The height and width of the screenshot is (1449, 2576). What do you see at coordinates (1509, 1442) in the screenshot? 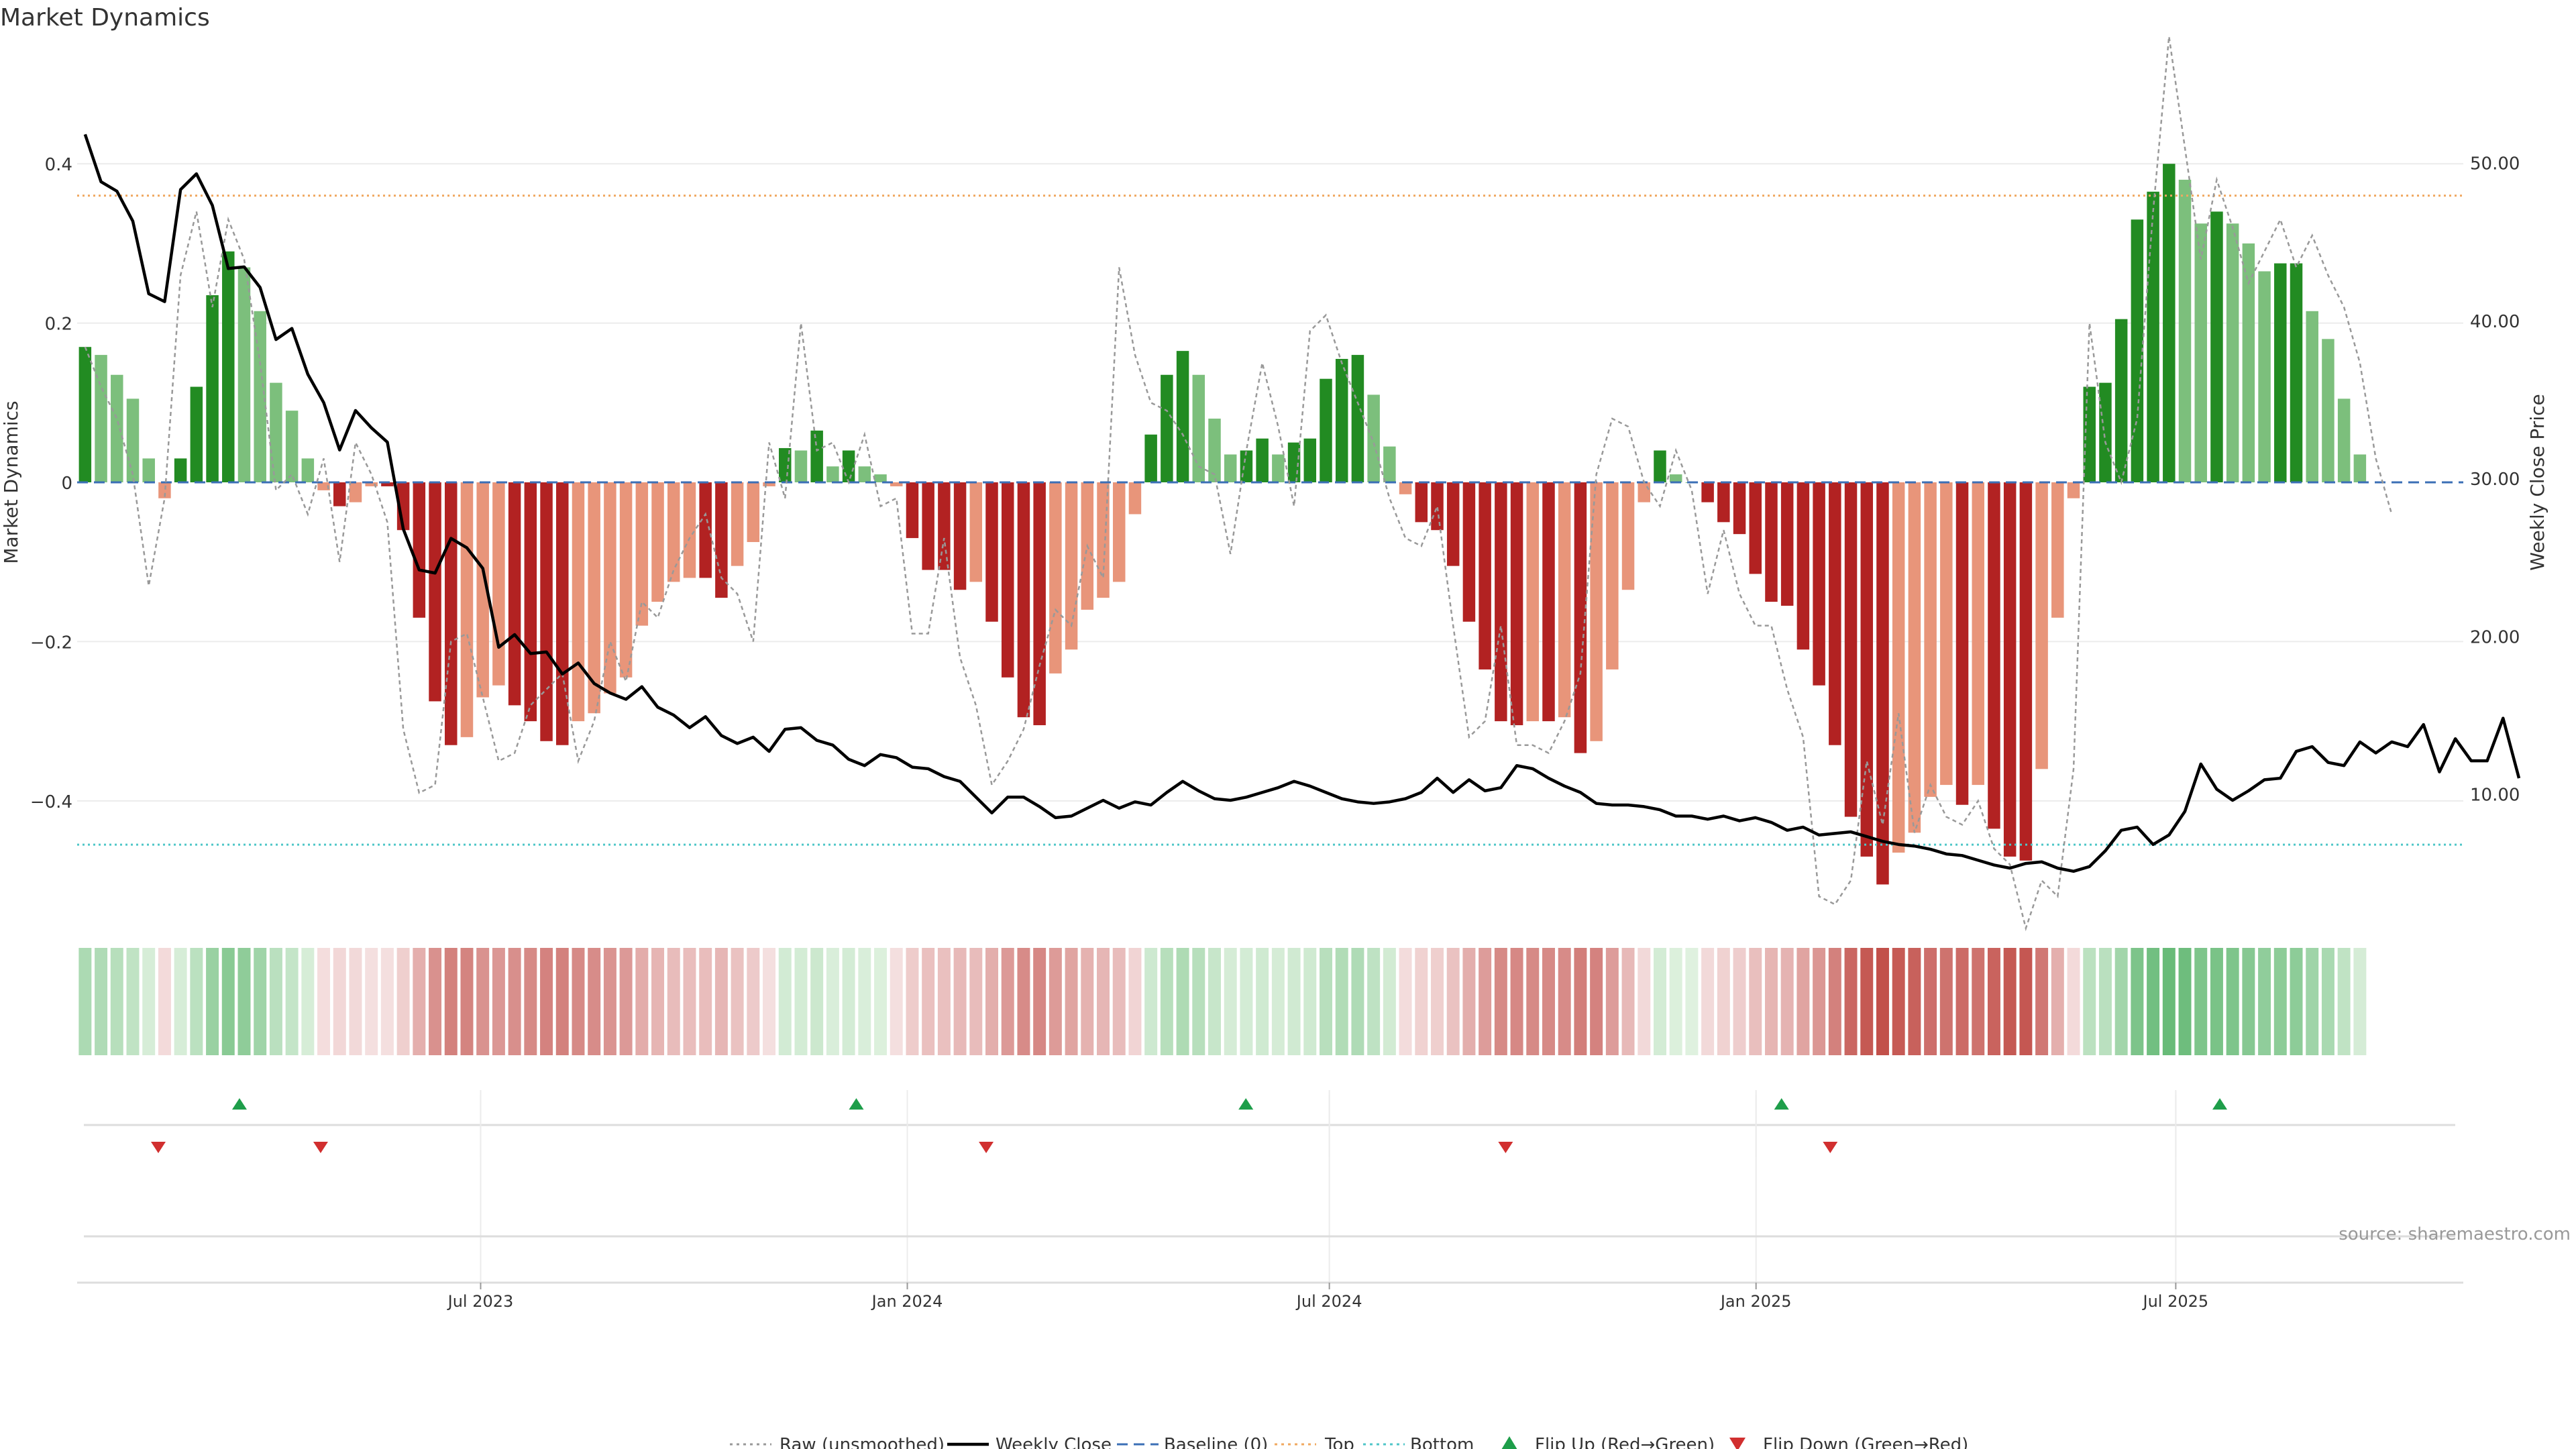
I see `legend-flip-up-marker` at bounding box center [1509, 1442].